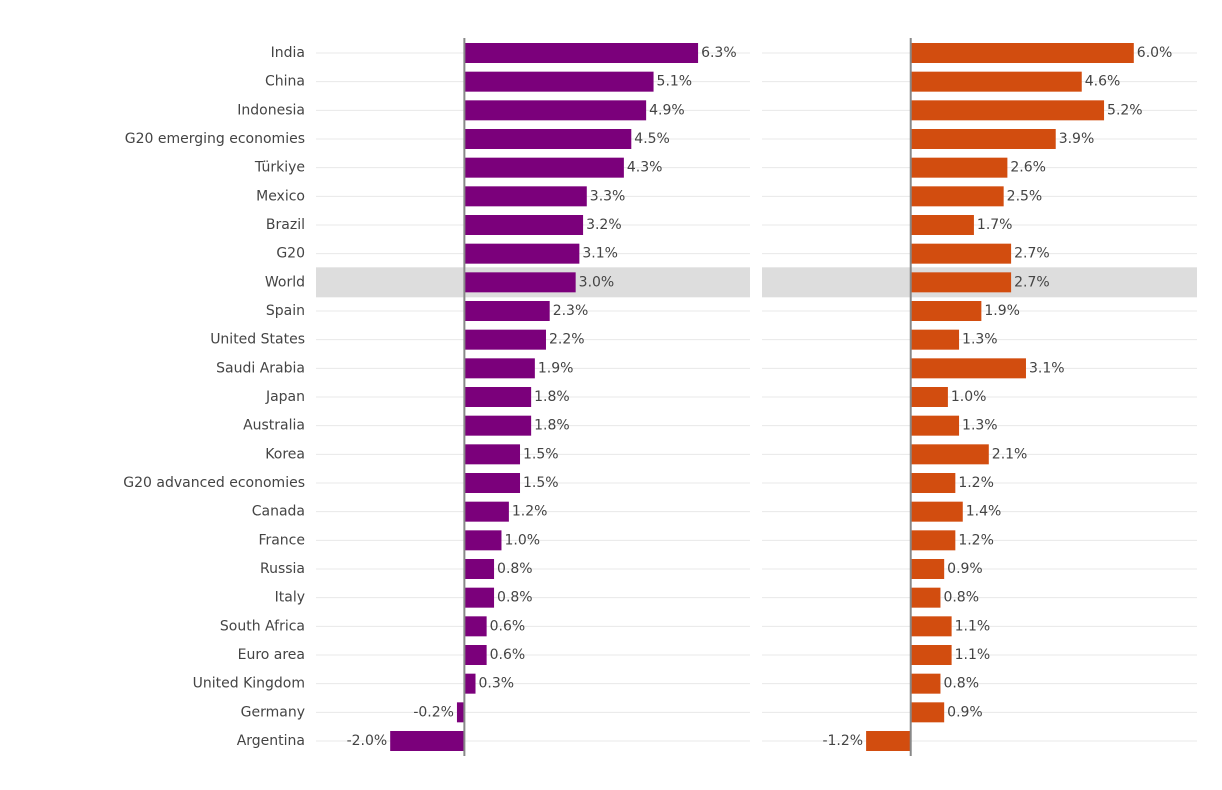 This screenshot has width=1222, height=790. What do you see at coordinates (984, 512) in the screenshot?
I see `value-label: 1.4%` at bounding box center [984, 512].